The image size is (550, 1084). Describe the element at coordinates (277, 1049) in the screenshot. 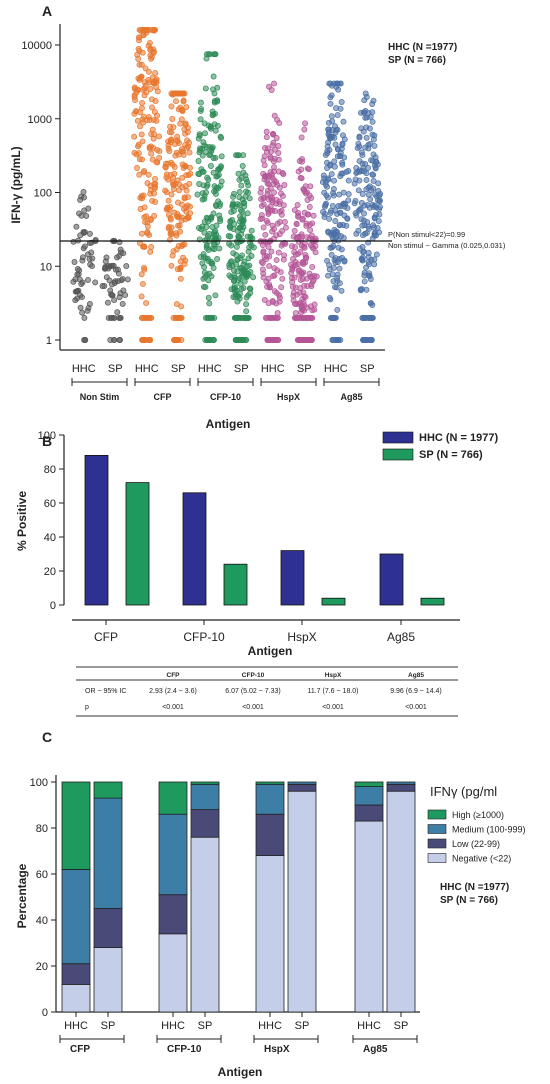

I see `panel-c-group-label: HspX` at that location.